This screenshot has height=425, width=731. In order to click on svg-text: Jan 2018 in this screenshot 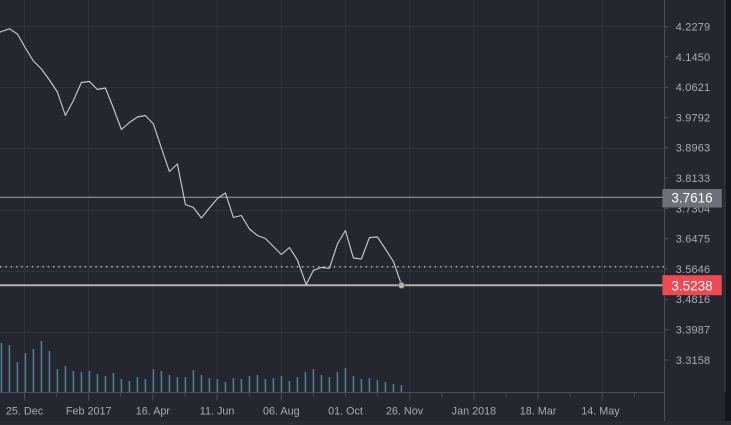, I will do `click(474, 412)`.